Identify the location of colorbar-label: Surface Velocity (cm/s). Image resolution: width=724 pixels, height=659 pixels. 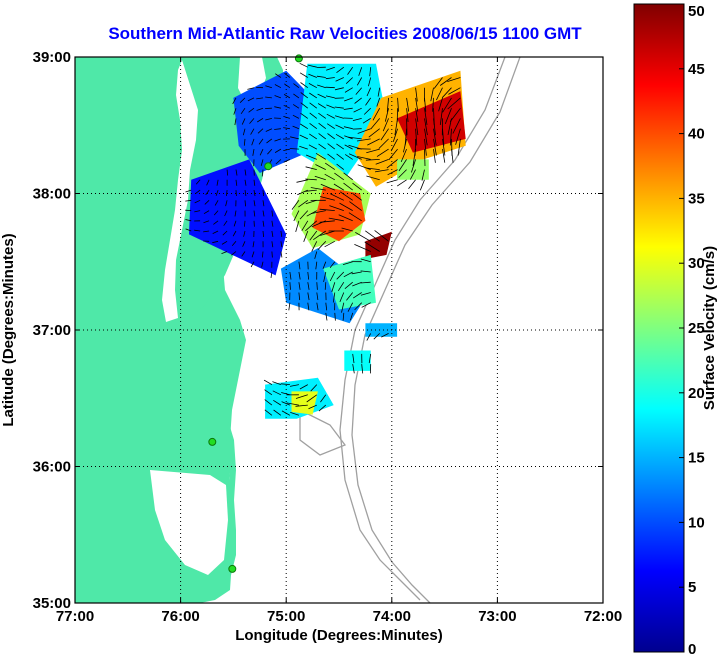
(709, 328).